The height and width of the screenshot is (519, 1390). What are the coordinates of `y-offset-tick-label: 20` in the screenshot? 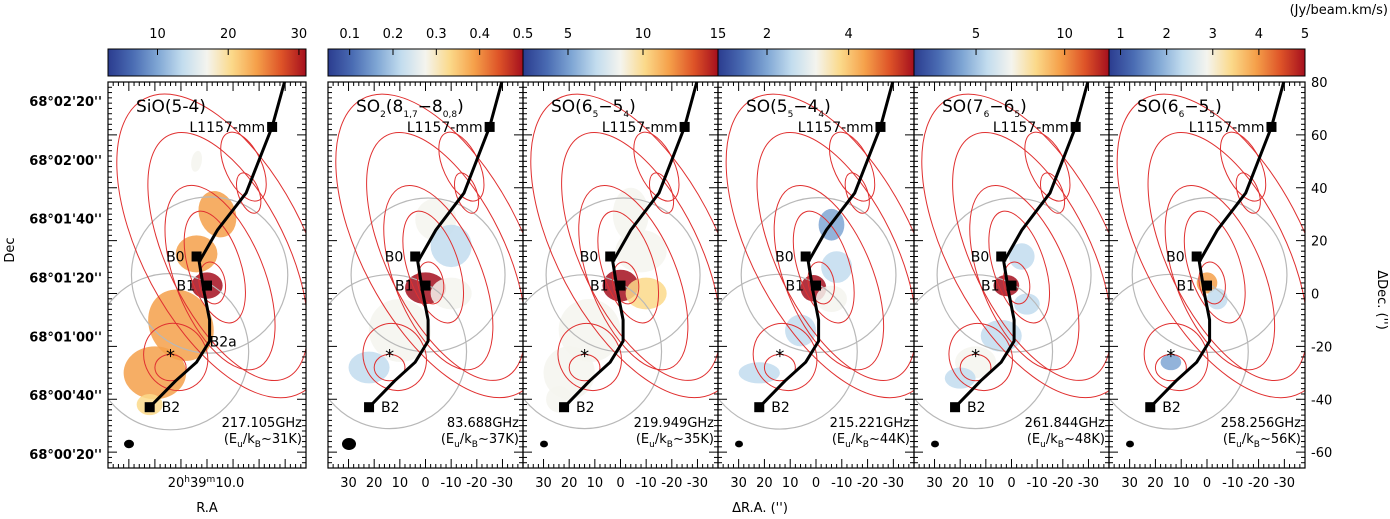 It's located at (1319, 242).